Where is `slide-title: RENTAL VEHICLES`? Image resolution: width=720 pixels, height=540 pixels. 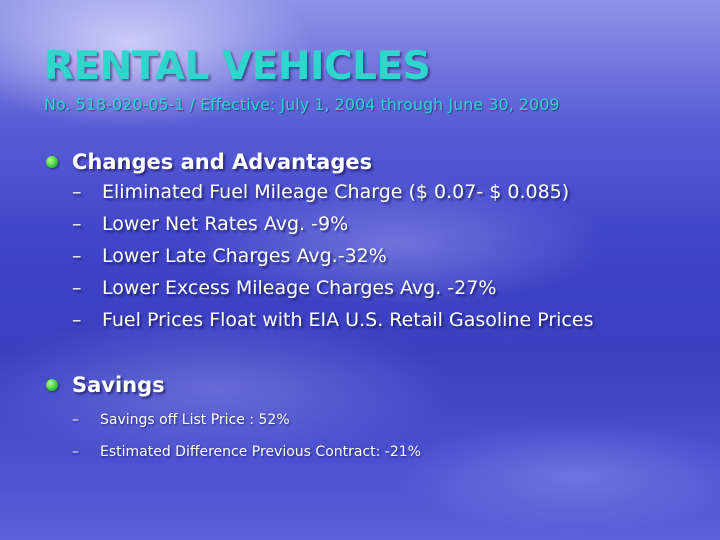 slide-title: RENTAL VEHICLES is located at coordinates (237, 66).